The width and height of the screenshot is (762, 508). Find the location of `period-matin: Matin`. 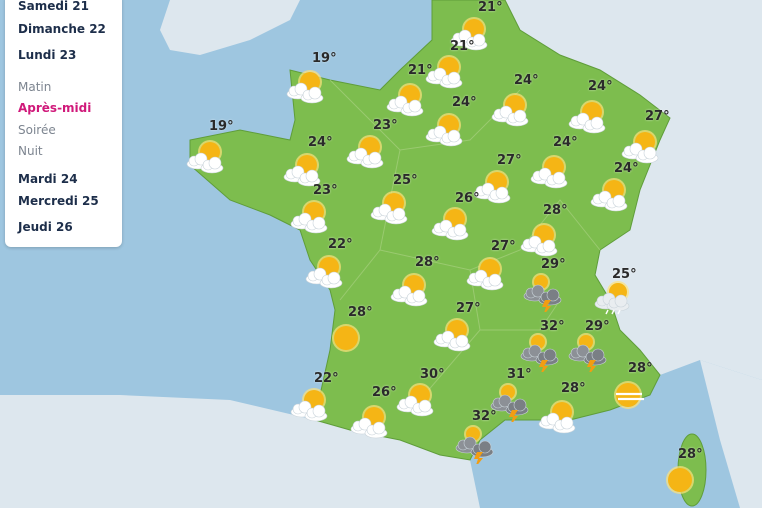

period-matin: Matin is located at coordinates (35, 87).